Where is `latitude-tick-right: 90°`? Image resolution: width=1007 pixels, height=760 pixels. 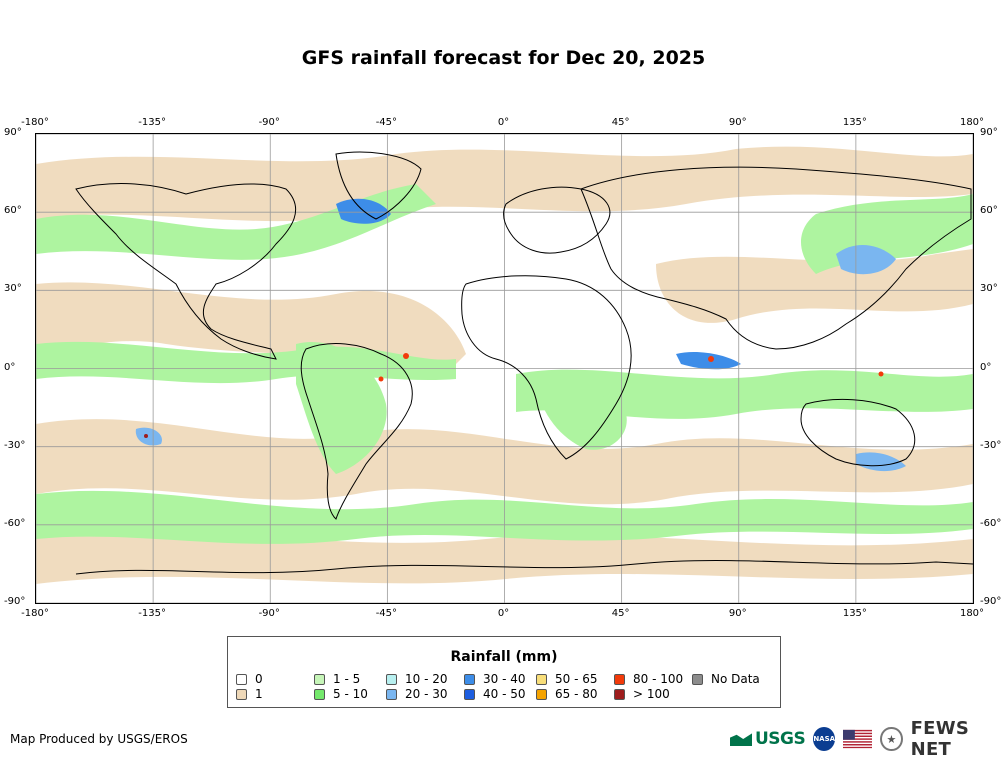
latitude-tick-right: 90° is located at coordinates (989, 132).